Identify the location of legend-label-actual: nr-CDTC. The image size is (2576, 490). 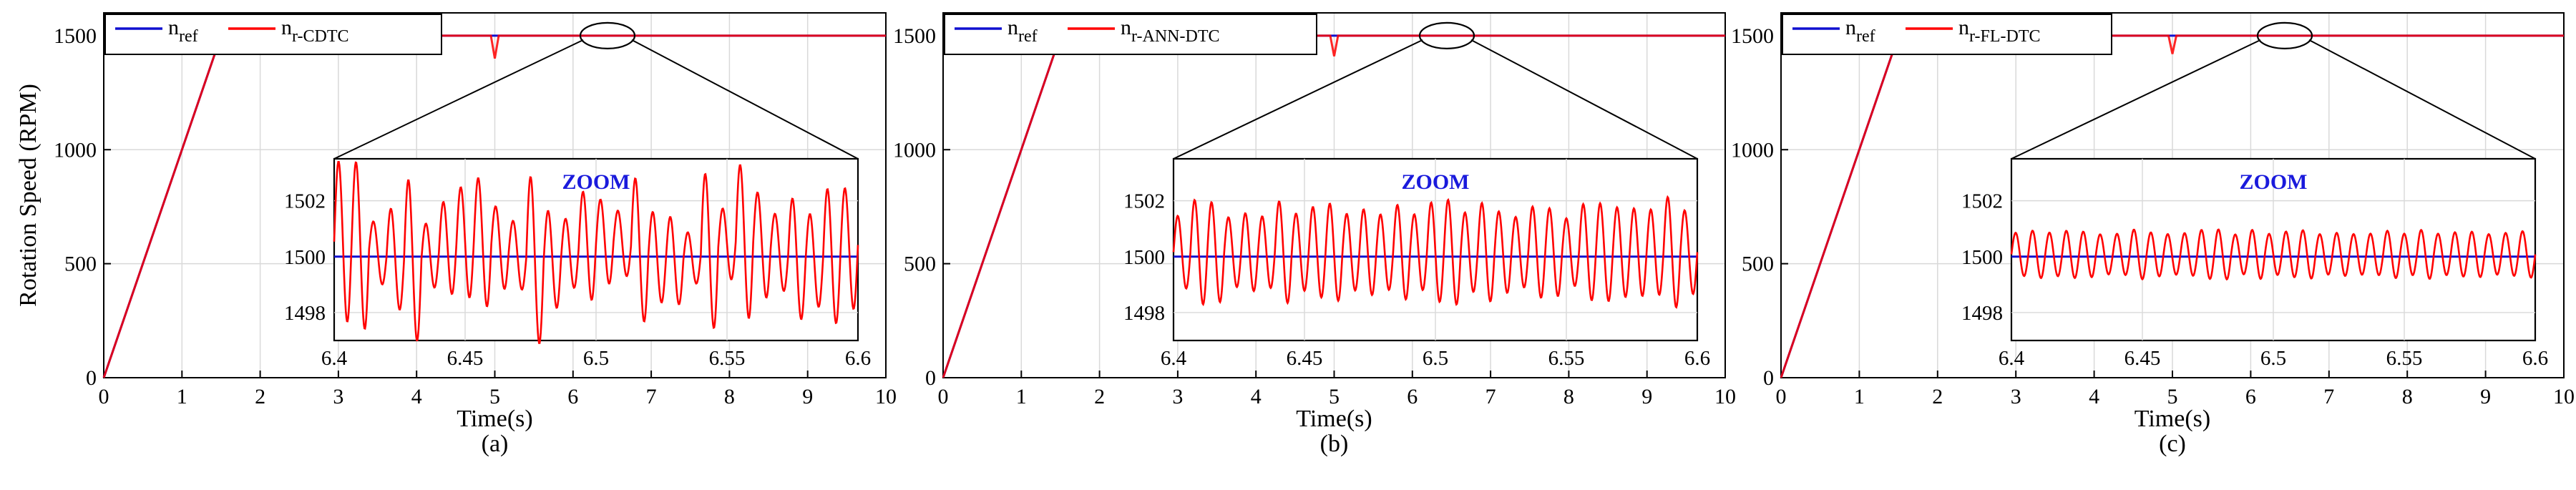
(315, 31).